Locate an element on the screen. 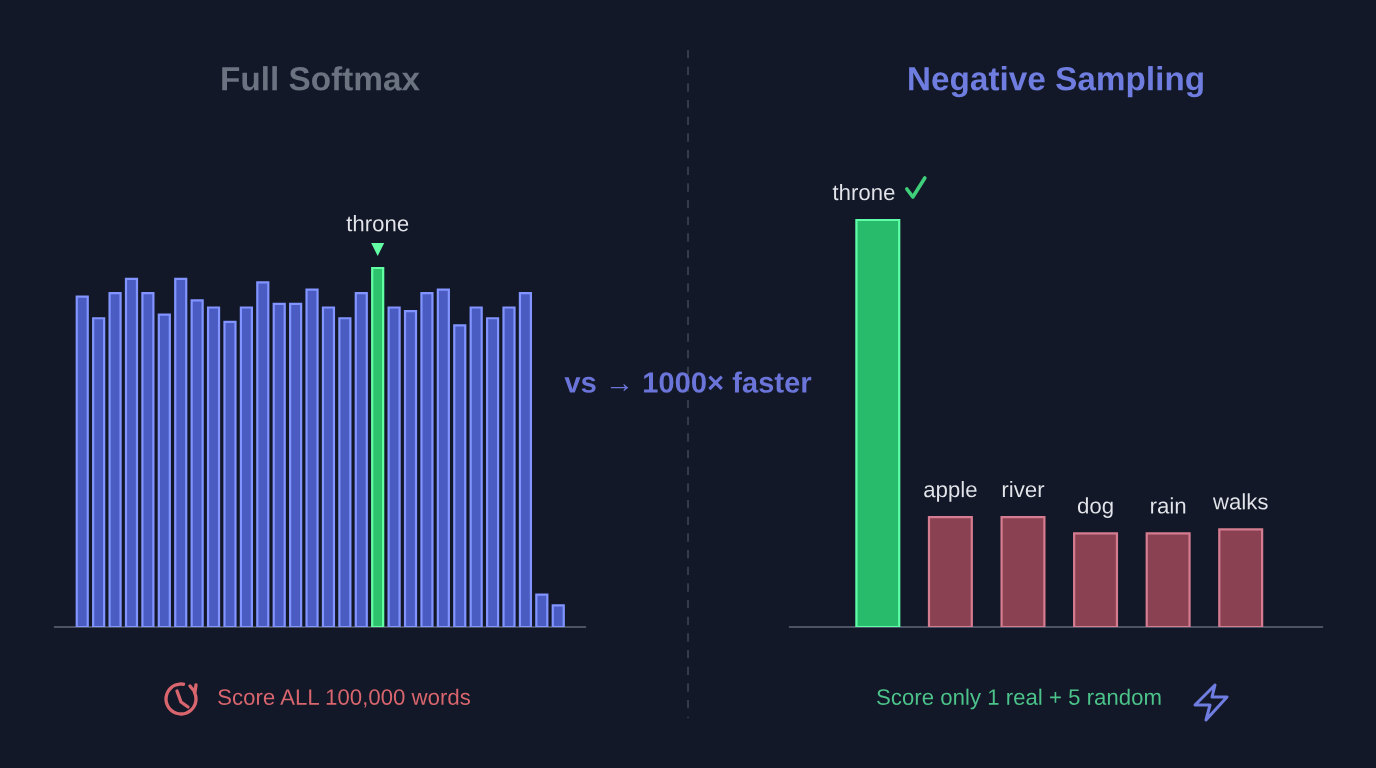 The width and height of the screenshot is (1376, 768). x-axis-title: Score ALL 100,000 words is located at coordinates (344, 698).